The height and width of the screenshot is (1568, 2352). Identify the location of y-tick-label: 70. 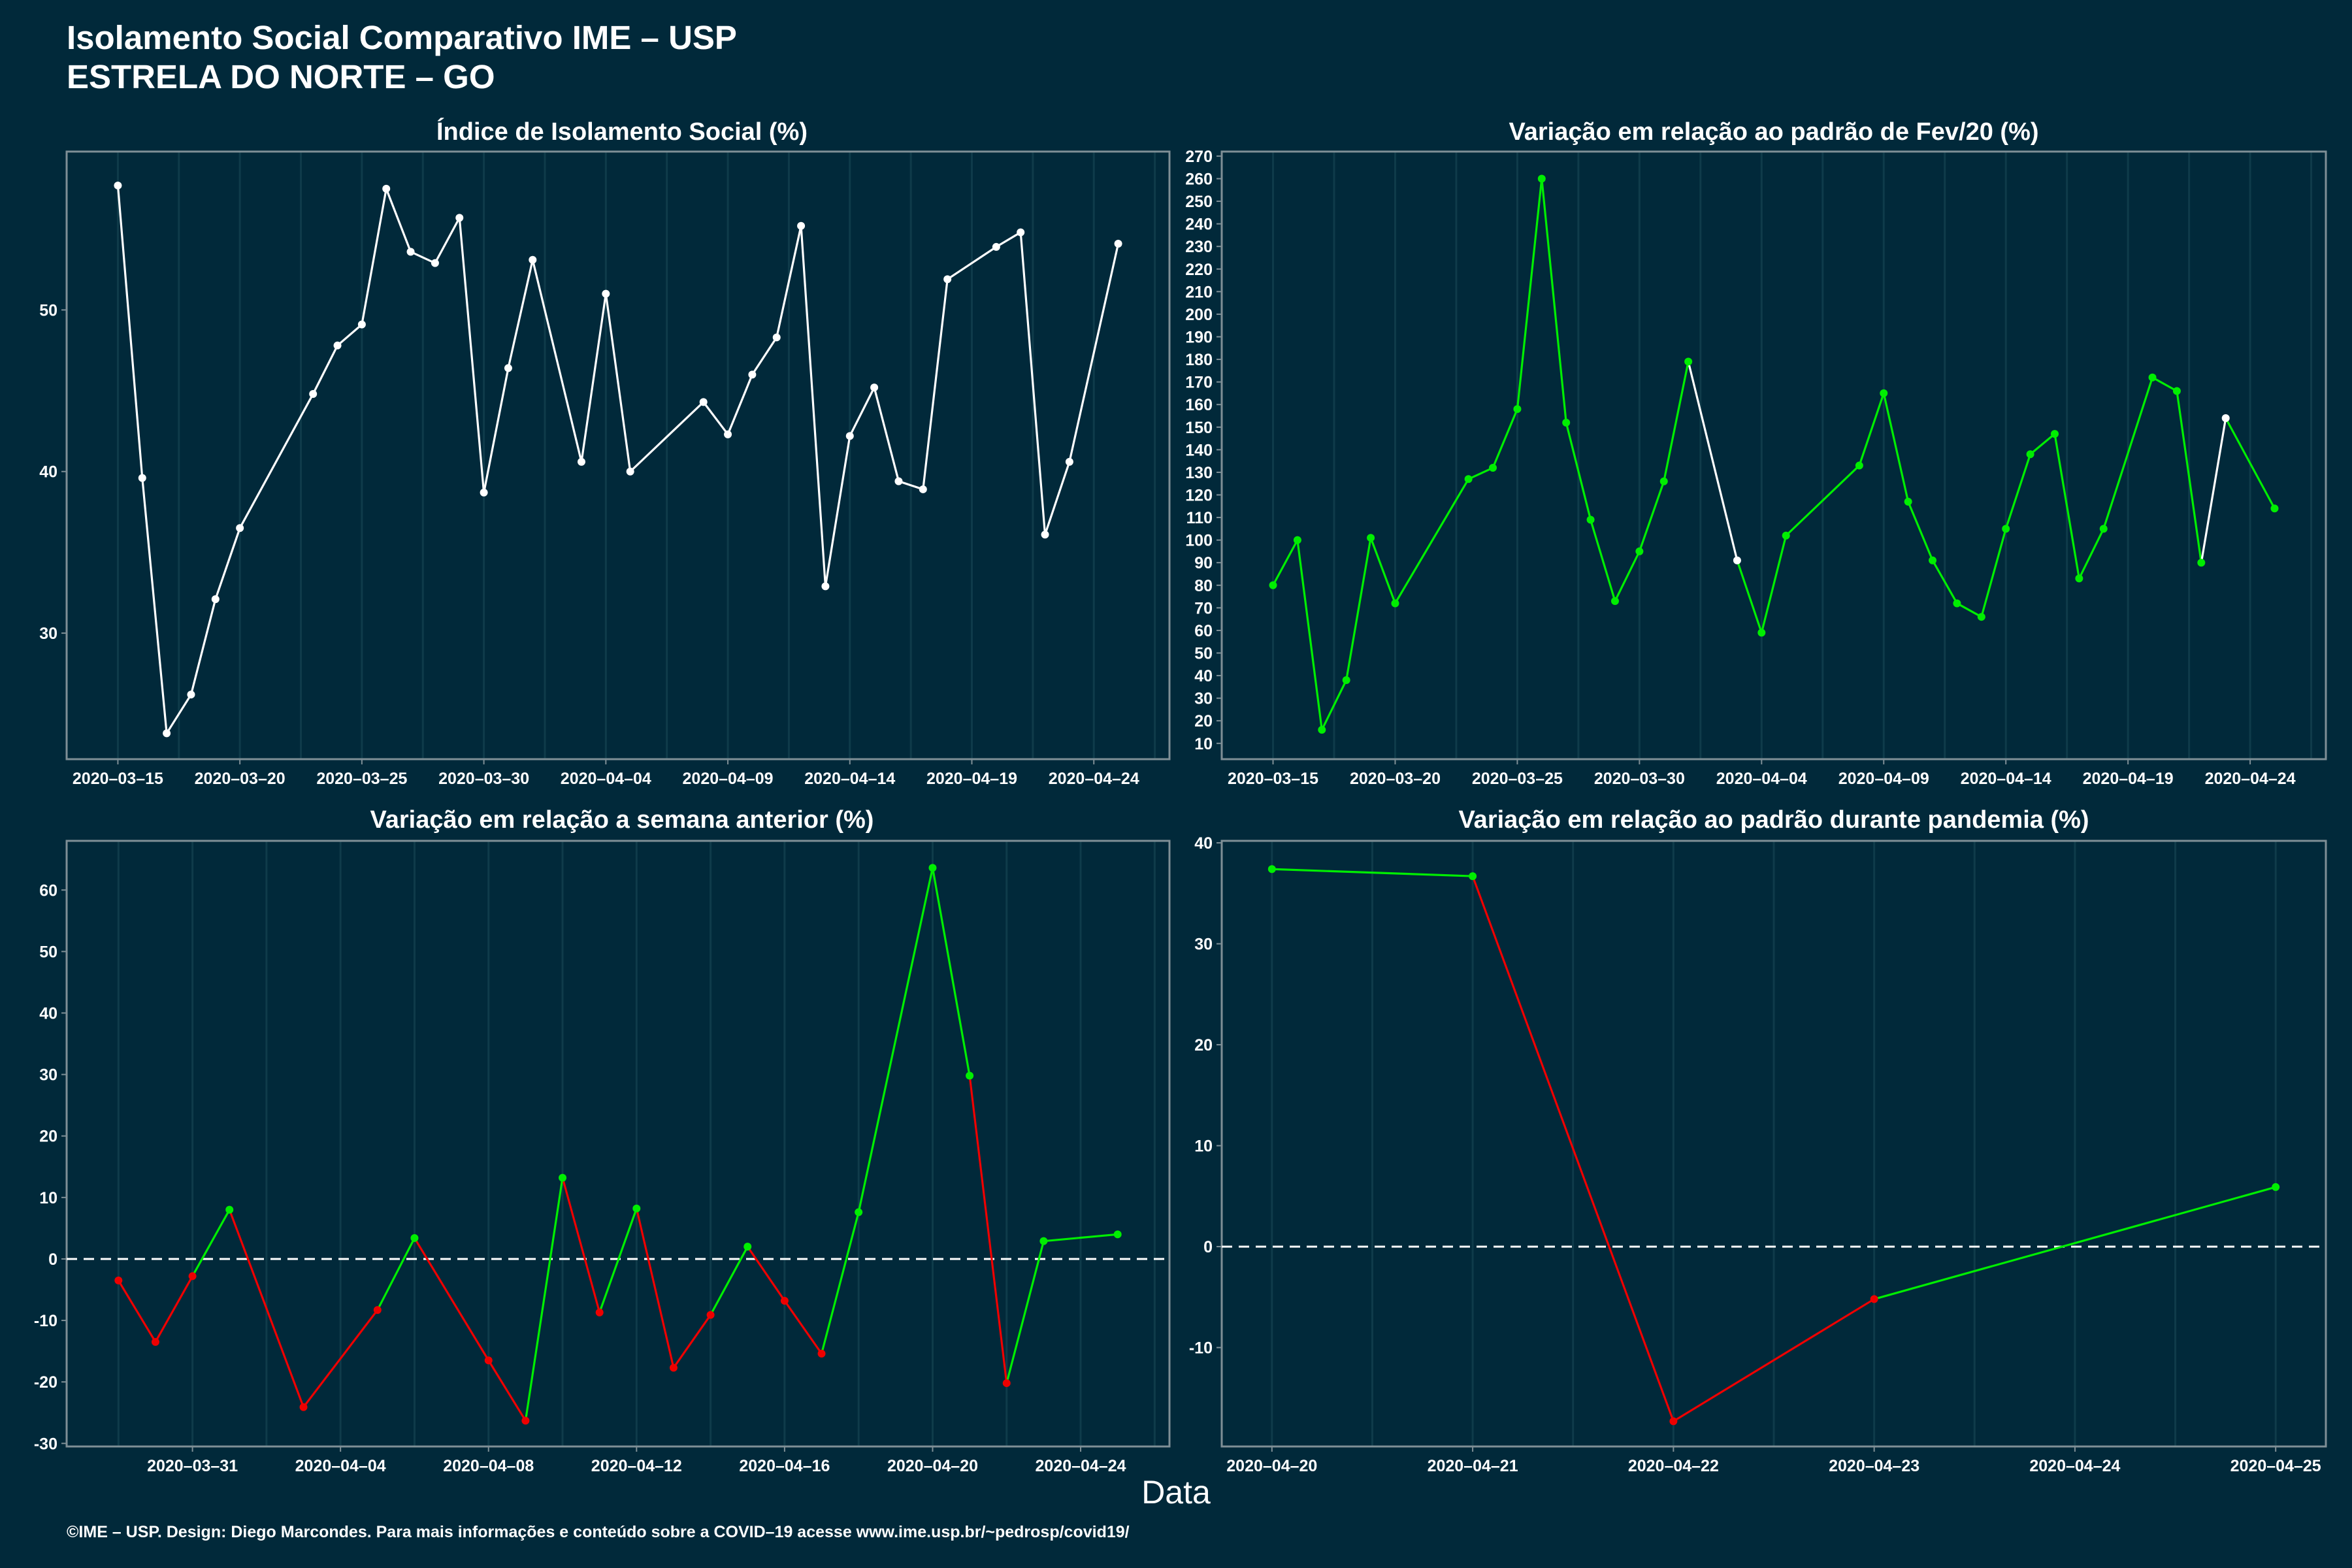
(1203, 608).